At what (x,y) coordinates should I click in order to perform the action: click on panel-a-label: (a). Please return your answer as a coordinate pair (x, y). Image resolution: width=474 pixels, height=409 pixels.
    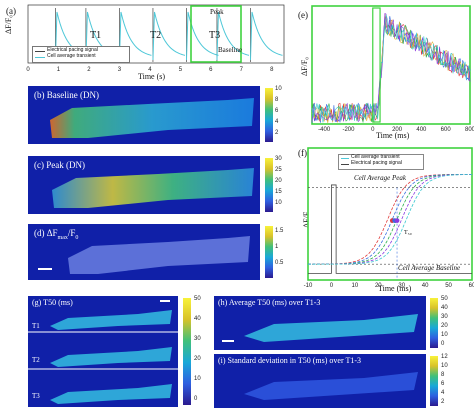
    Looking at the image, I should click on (11, 11).